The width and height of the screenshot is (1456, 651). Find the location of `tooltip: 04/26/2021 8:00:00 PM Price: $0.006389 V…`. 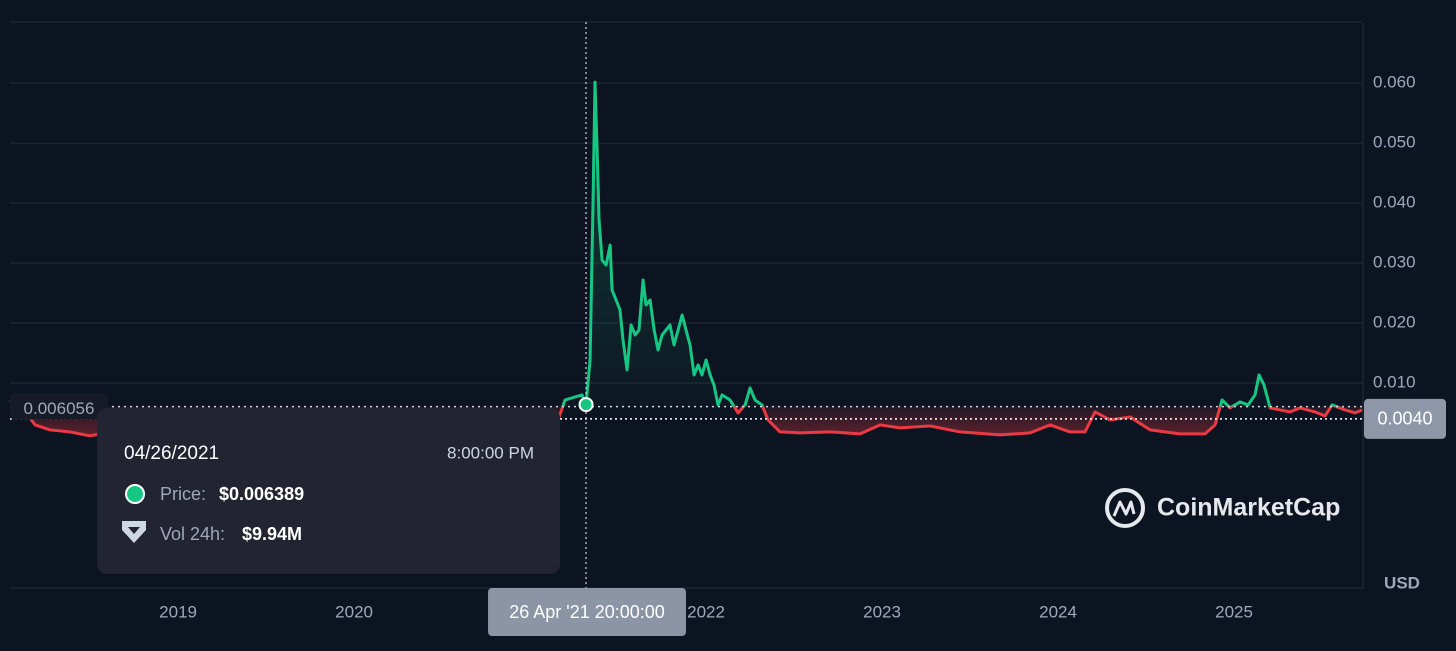

tooltip: 04/26/2021 8:00:00 PM Price: $0.006389 V… is located at coordinates (328, 491).